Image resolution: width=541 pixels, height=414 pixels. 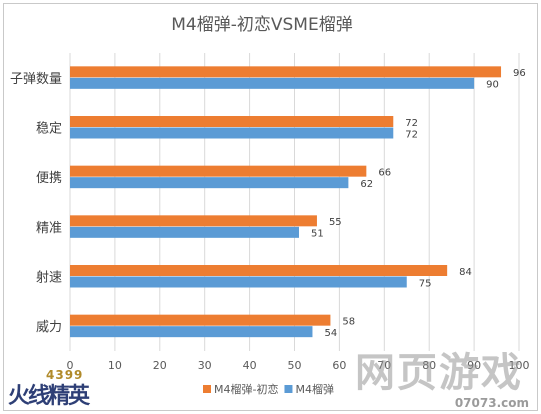 What do you see at coordinates (425, 283) in the screenshot?
I see `data-label: 75` at bounding box center [425, 283].